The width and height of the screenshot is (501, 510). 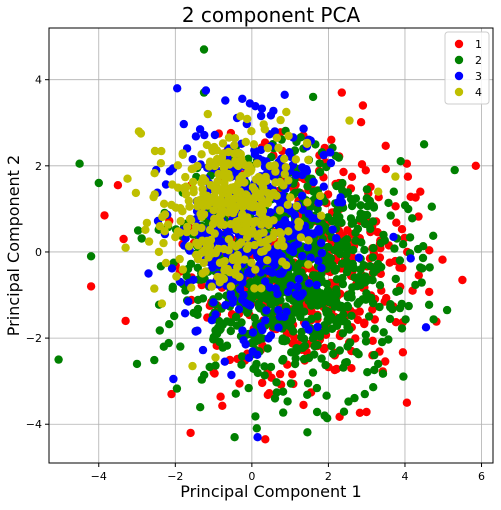 What do you see at coordinates (467, 68) in the screenshot?
I see `legend-box` at bounding box center [467, 68].